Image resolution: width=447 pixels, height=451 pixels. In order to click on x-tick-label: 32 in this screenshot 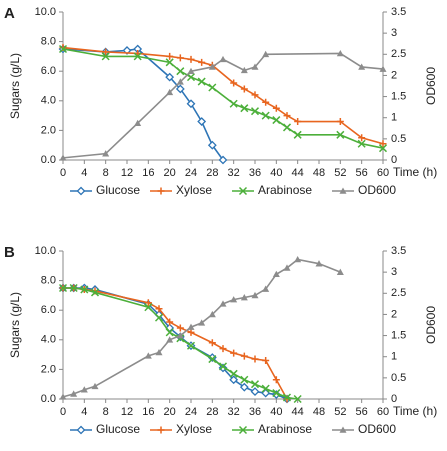, I will do `click(234, 412)`.